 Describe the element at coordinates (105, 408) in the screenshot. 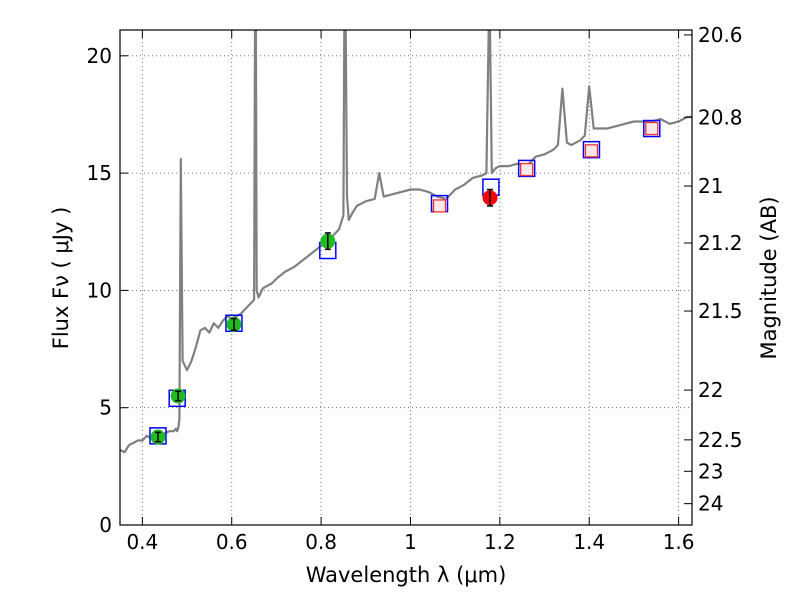

I see `y-tick-label: 5` at that location.